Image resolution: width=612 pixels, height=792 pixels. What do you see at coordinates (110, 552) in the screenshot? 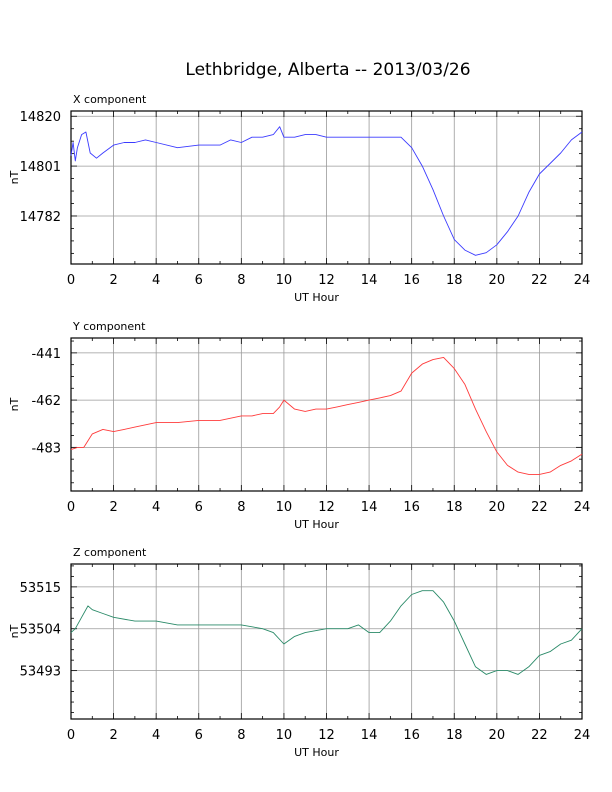
I see `panel-label: Z component` at bounding box center [110, 552].